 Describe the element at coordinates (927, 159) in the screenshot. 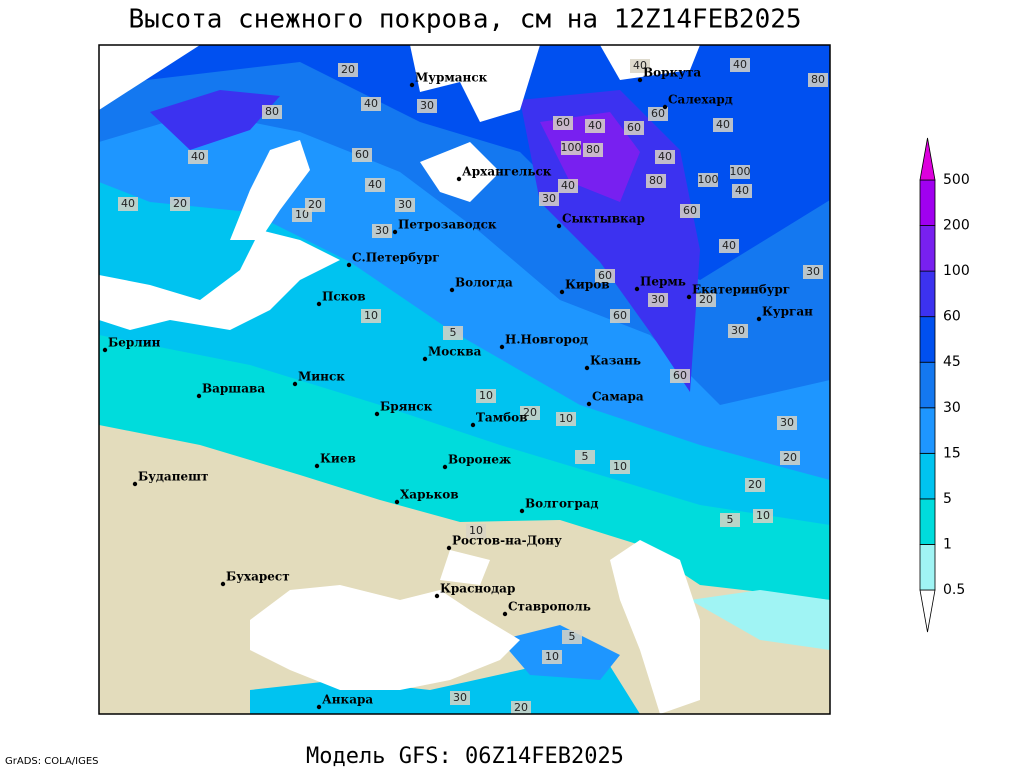

I see `legend-high` at that location.